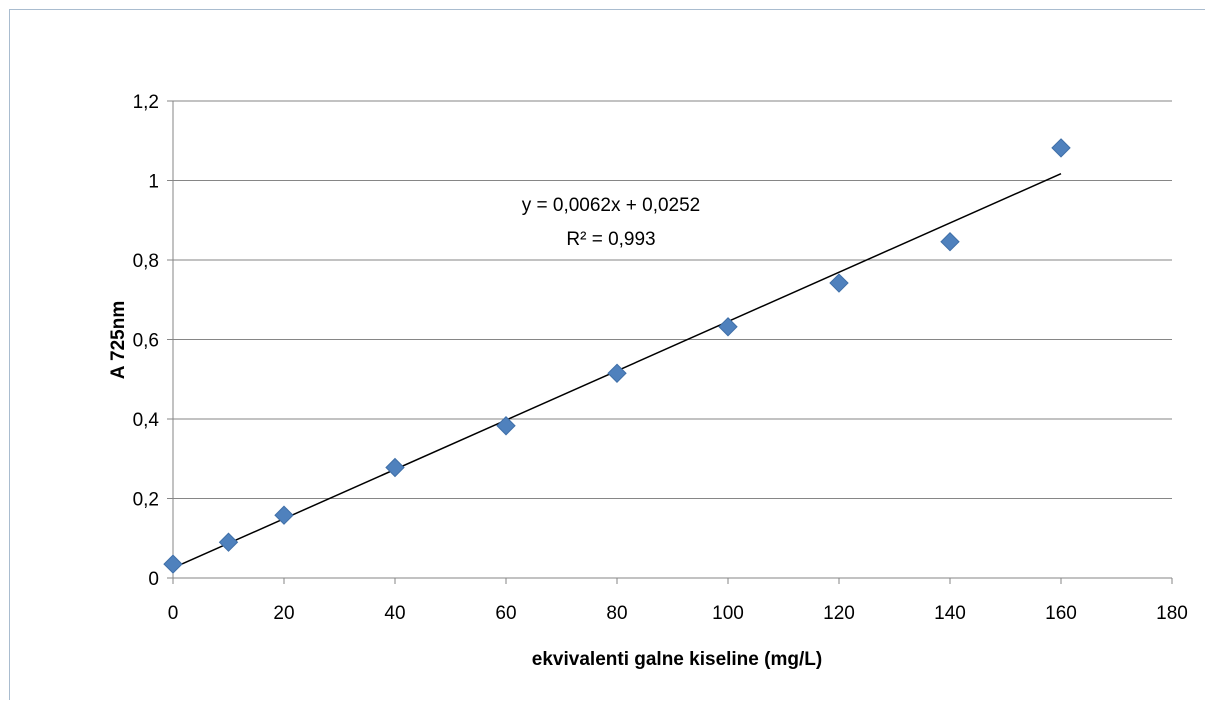 This screenshot has height=701, width=1206. What do you see at coordinates (1061, 613) in the screenshot?
I see `x-tick-label: 160` at bounding box center [1061, 613].